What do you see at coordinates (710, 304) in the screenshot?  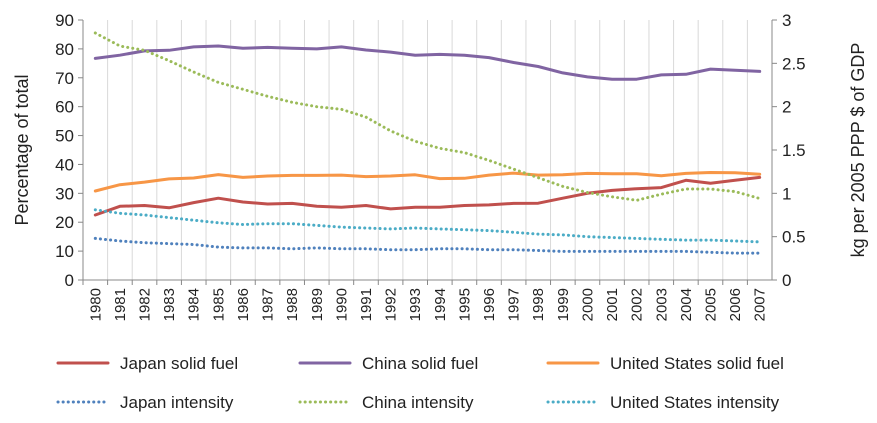 I see `x-tick-label: 2005` at bounding box center [710, 304].